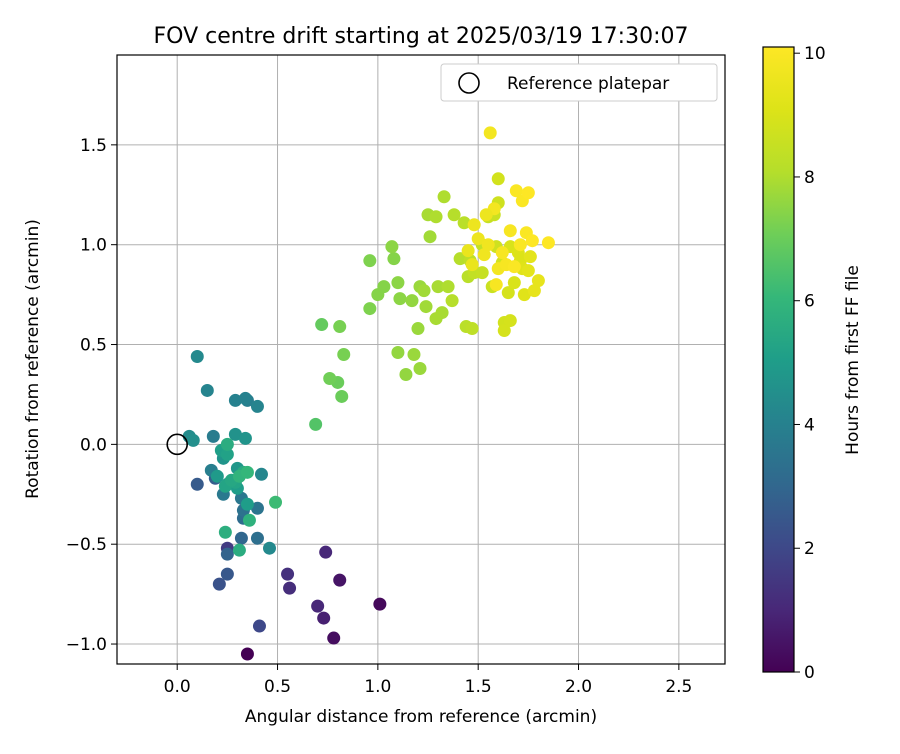 The width and height of the screenshot is (900, 754). Describe the element at coordinates (809, 425) in the screenshot. I see `colorbar-tick-label: 4` at that location.